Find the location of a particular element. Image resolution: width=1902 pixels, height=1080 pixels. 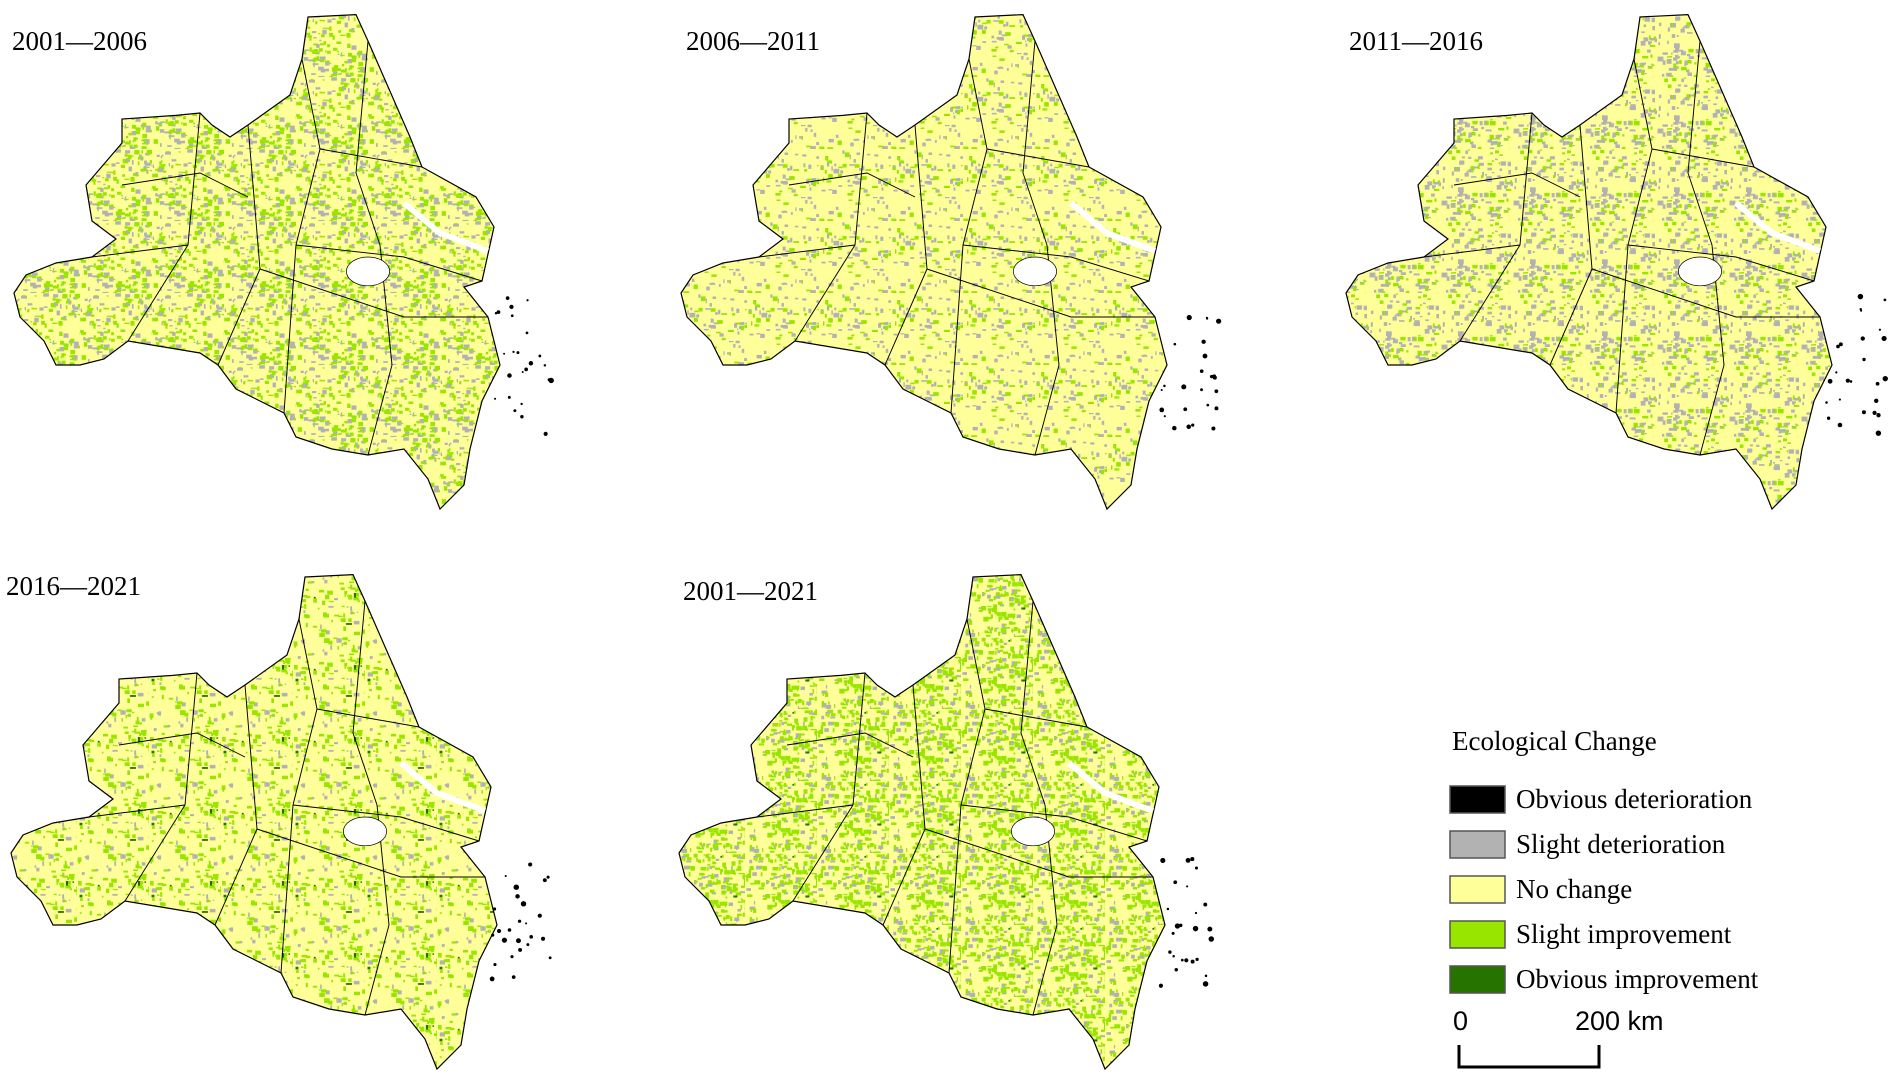

scale-end: 200 km is located at coordinates (1619, 1021).